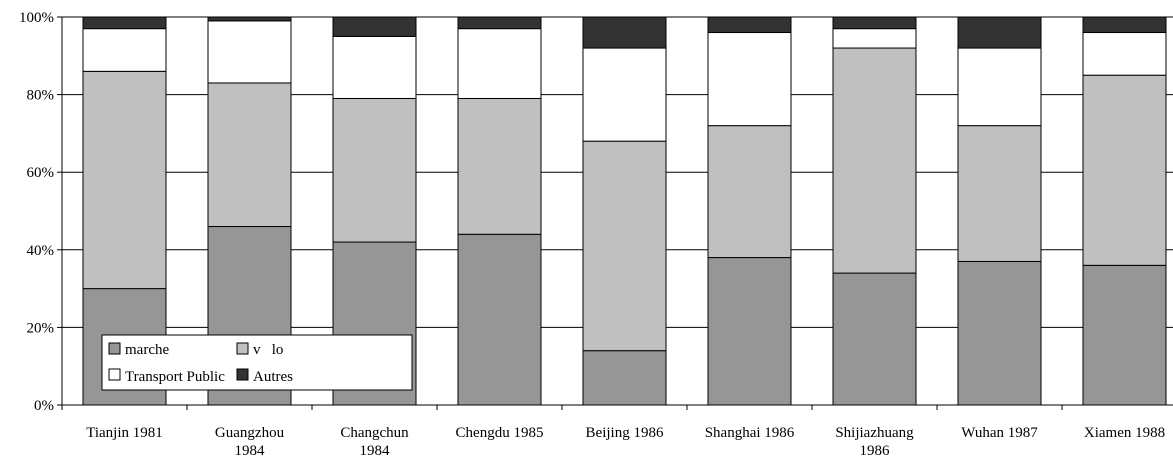  What do you see at coordinates (500, 433) in the screenshot?
I see `x-tick-label: Chengdu 1985` at bounding box center [500, 433].